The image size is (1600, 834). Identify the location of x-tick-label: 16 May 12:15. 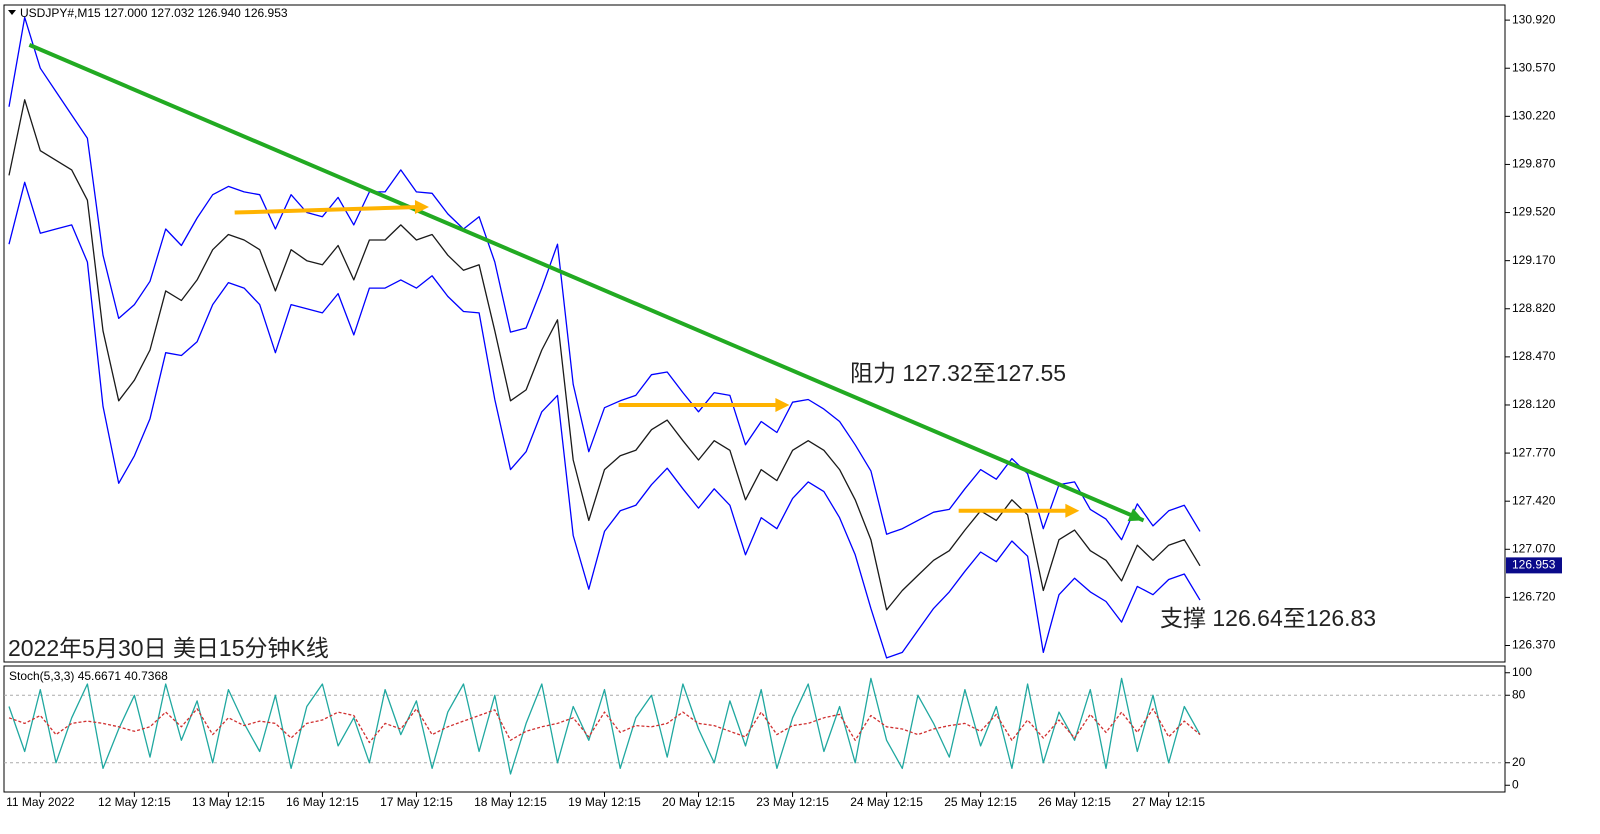
(322, 802).